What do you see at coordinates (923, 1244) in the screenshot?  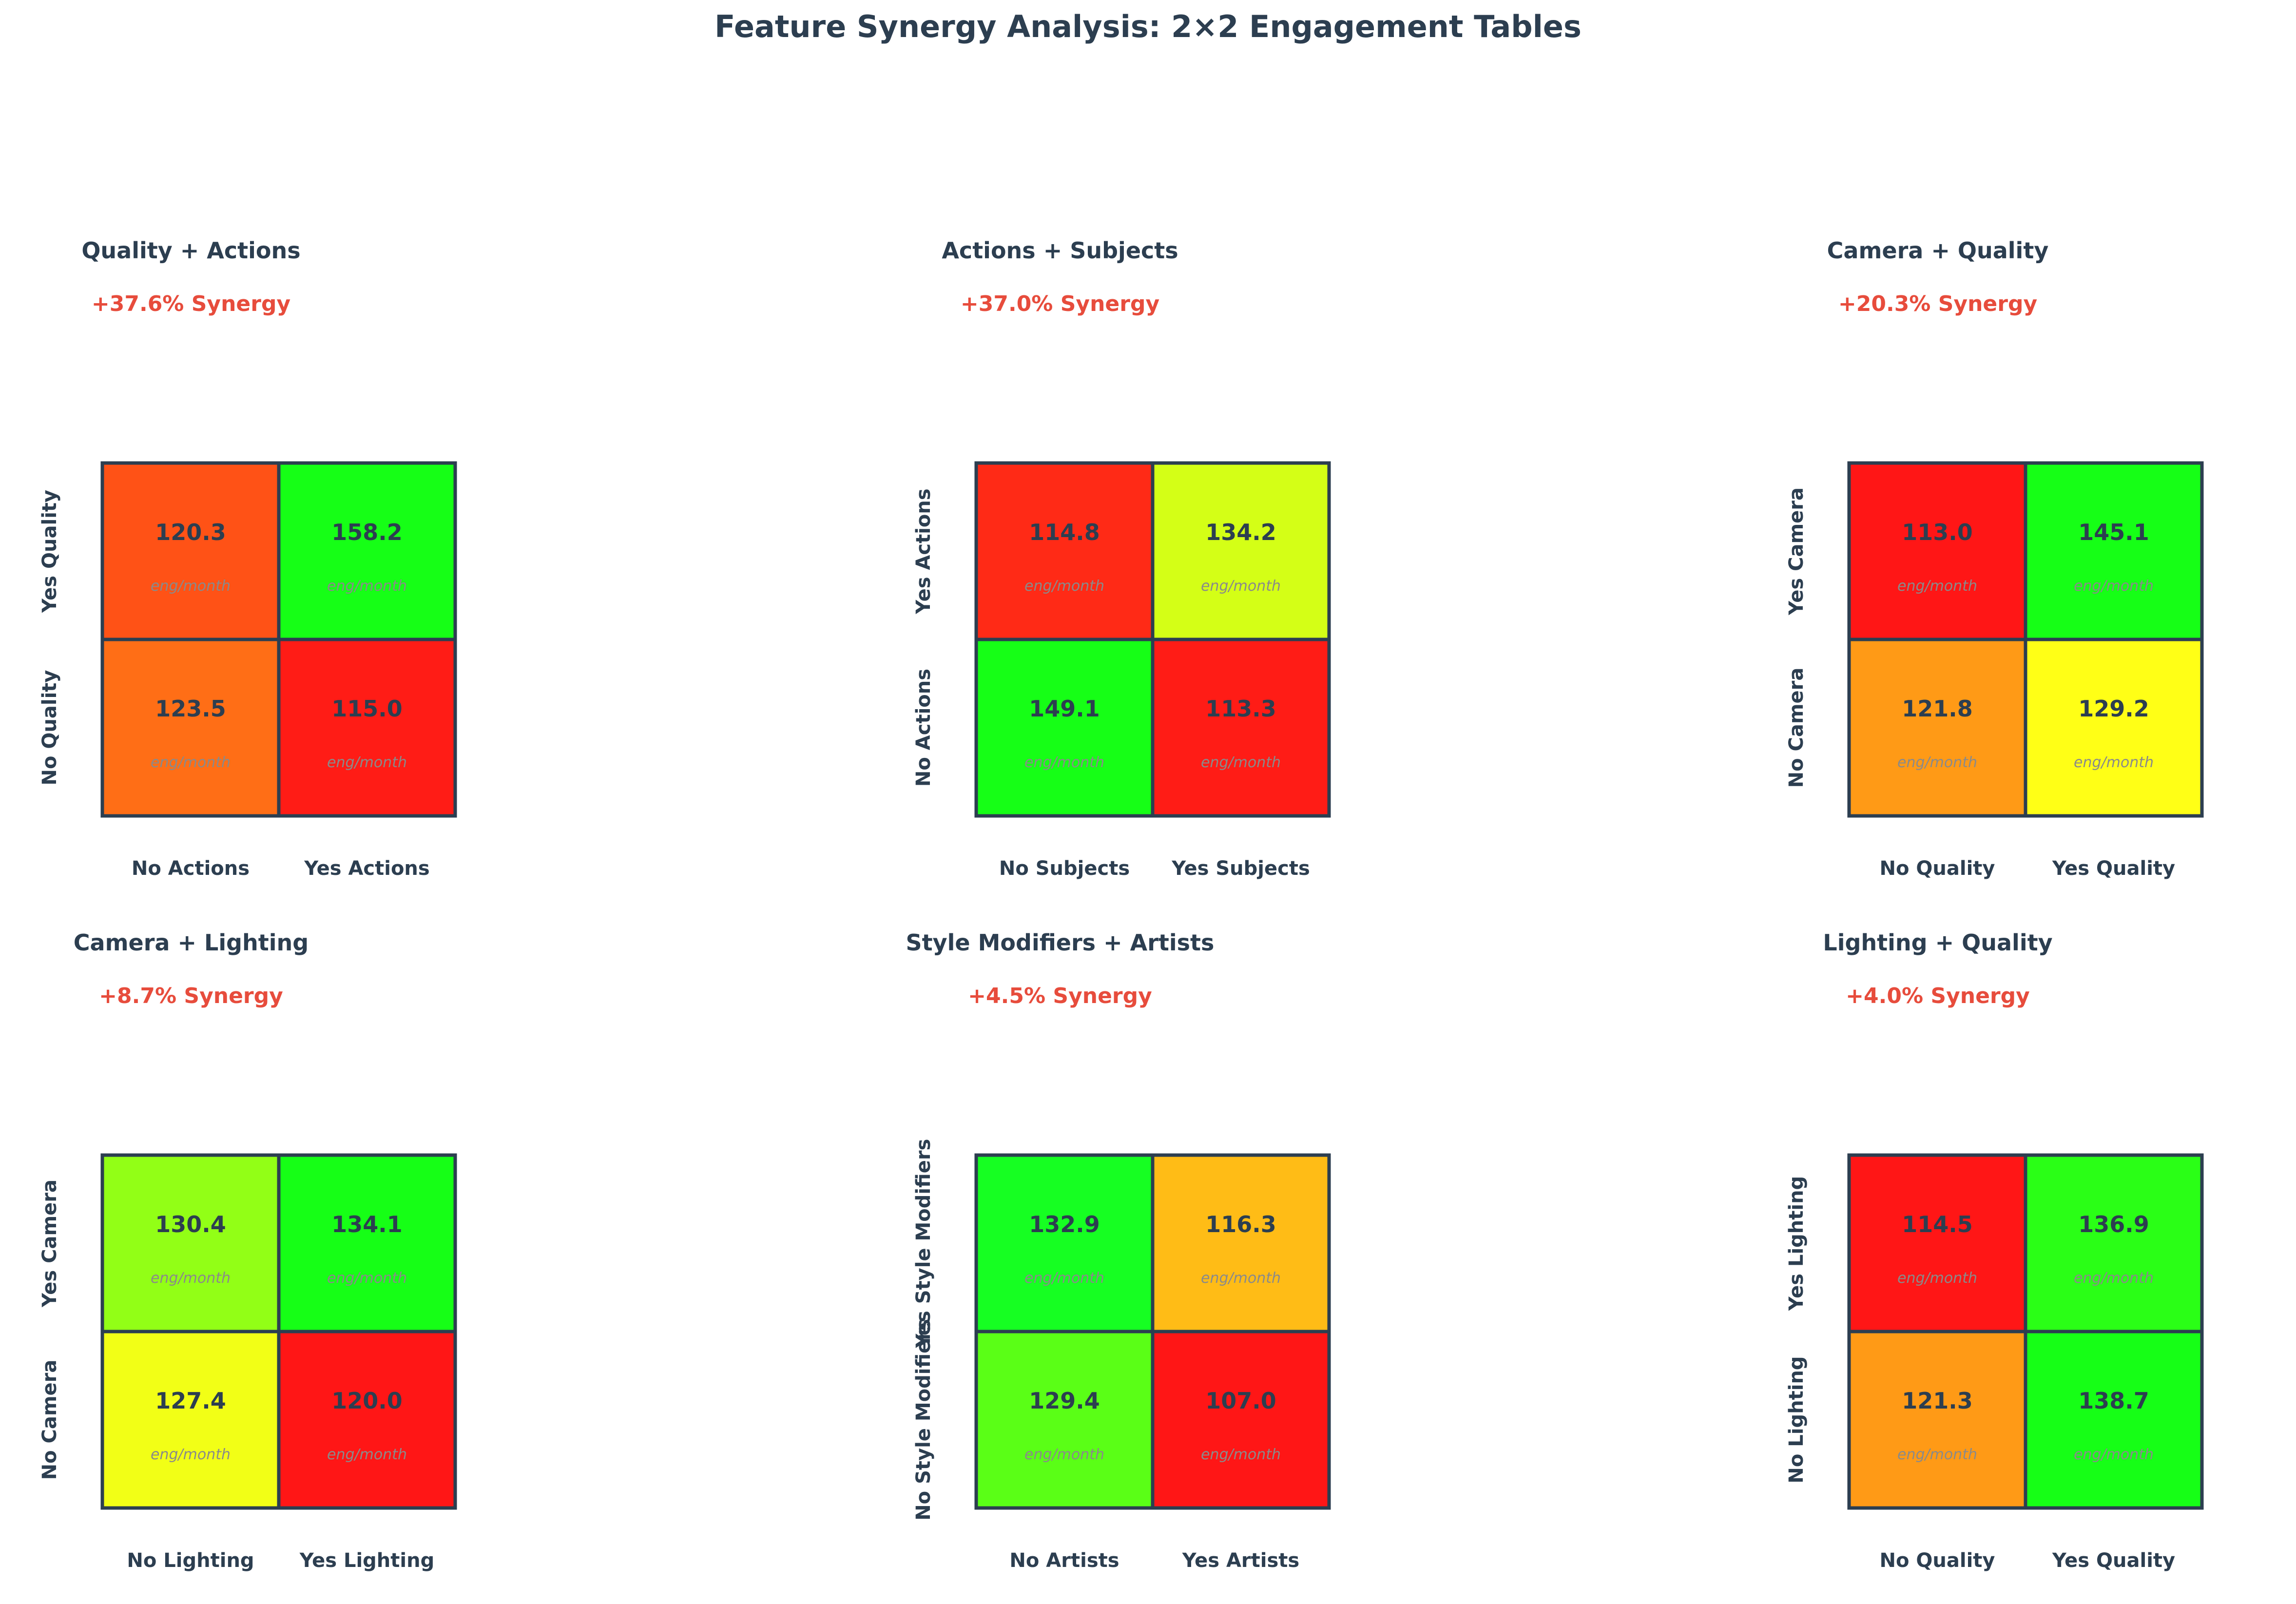 I see `y-tick-label: Yes Style Modifiers` at bounding box center [923, 1244].